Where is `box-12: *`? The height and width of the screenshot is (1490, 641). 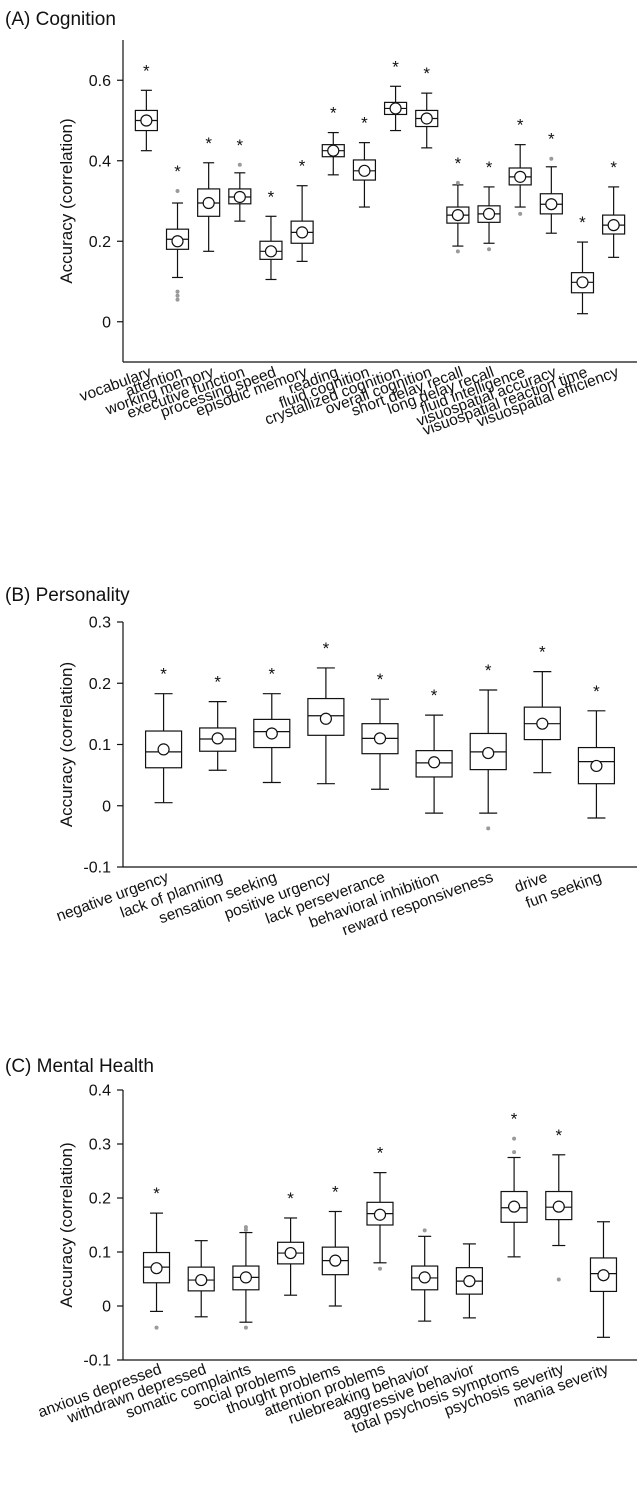 box-12: * is located at coordinates (489, 205).